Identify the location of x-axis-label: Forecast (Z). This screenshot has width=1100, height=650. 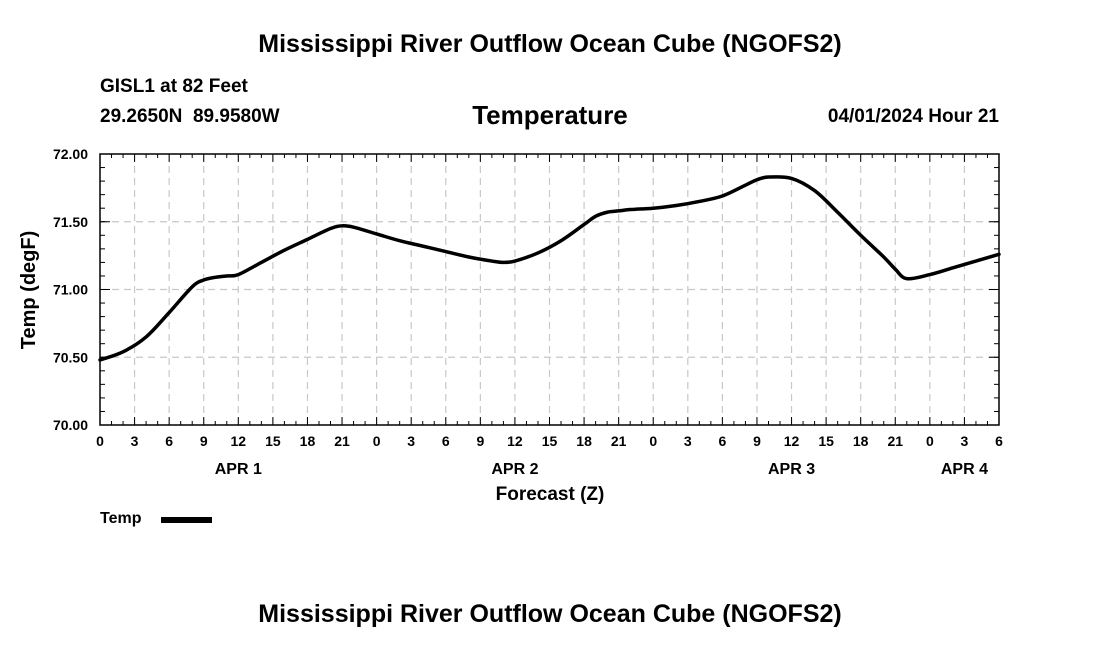
(550, 494).